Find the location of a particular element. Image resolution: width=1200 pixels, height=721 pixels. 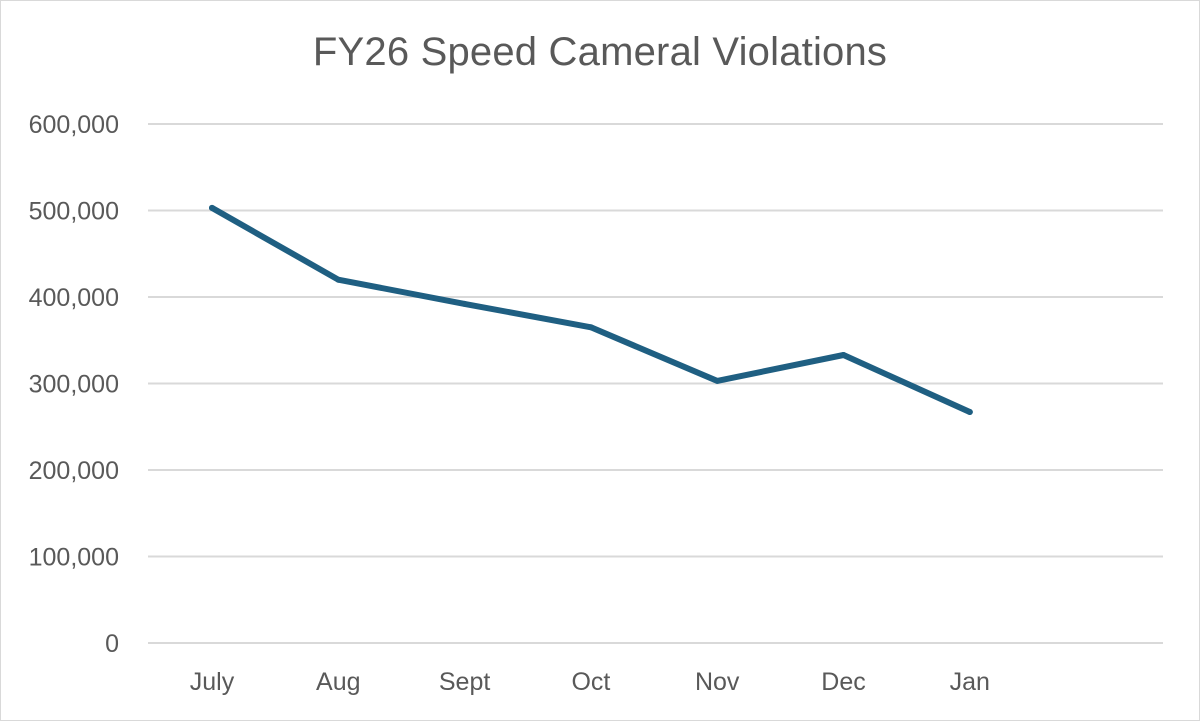

x-tick-label: Oct is located at coordinates (590, 682).